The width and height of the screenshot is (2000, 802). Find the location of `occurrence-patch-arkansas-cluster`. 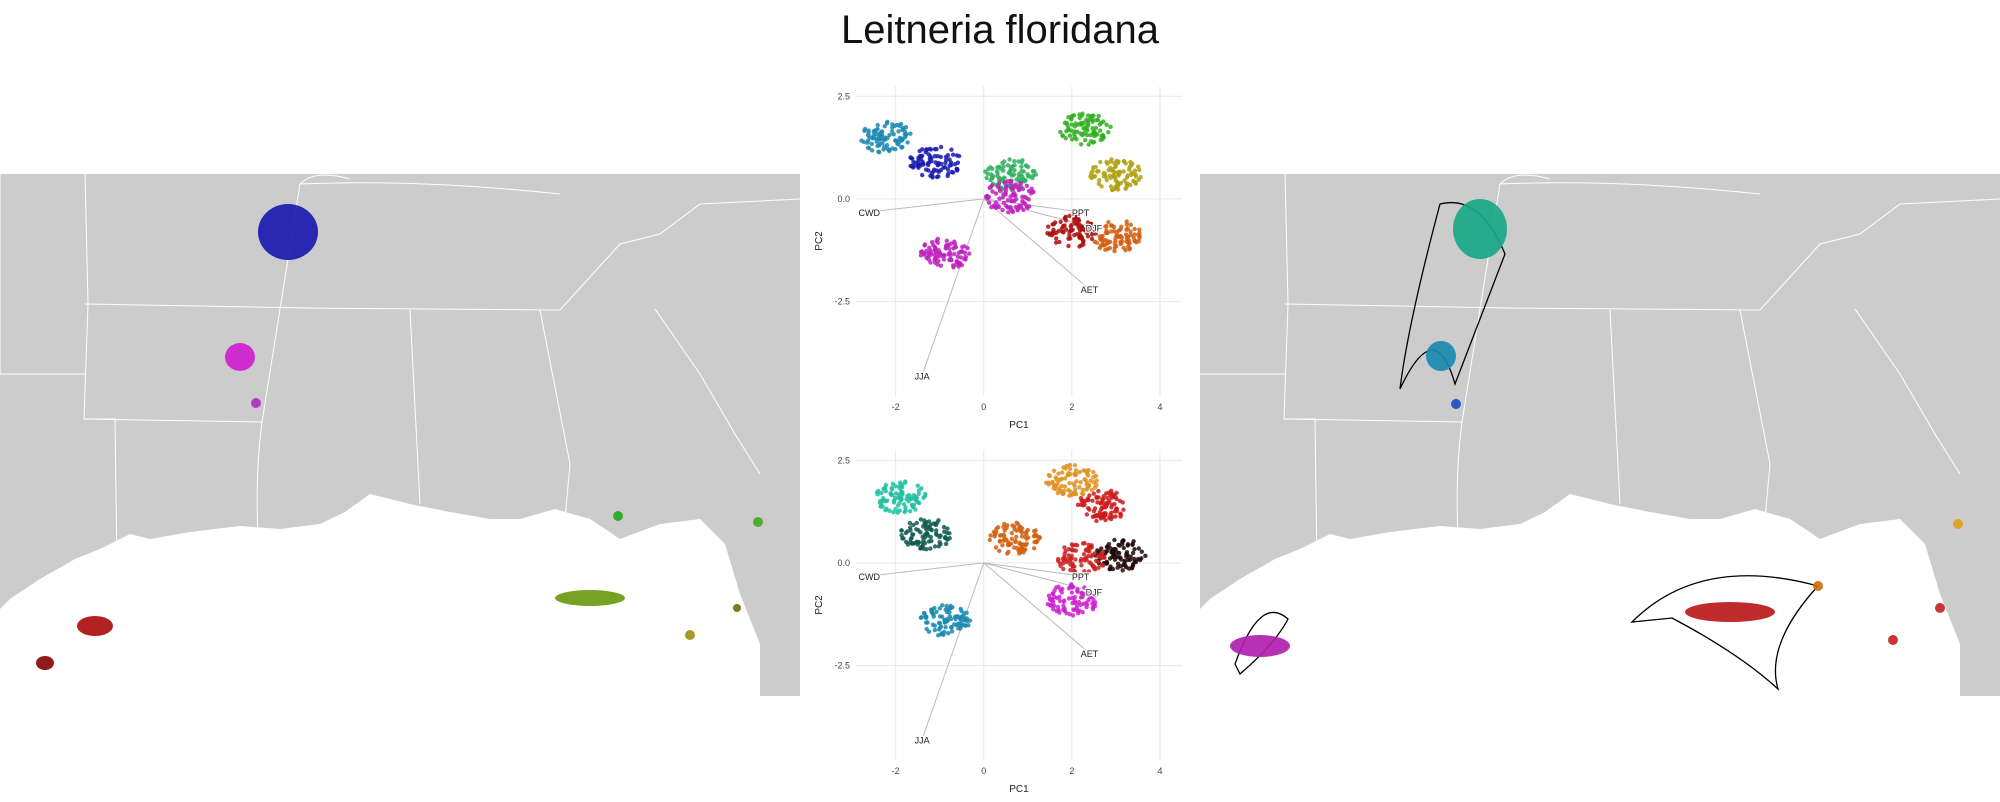

occurrence-patch-arkansas-cluster is located at coordinates (240, 357).